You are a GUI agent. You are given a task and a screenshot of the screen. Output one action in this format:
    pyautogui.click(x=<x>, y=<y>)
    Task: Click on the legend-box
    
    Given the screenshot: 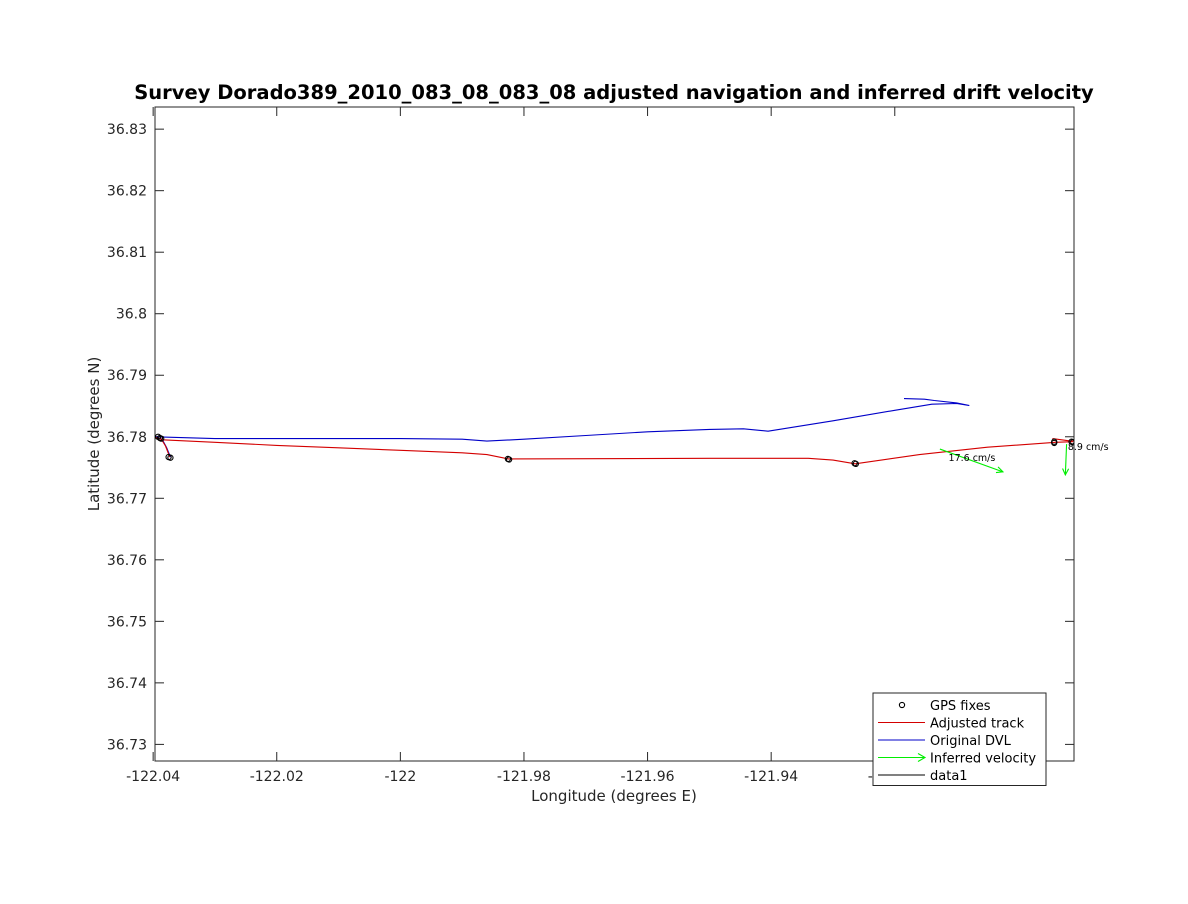 What is the action you would take?
    pyautogui.click(x=959, y=739)
    